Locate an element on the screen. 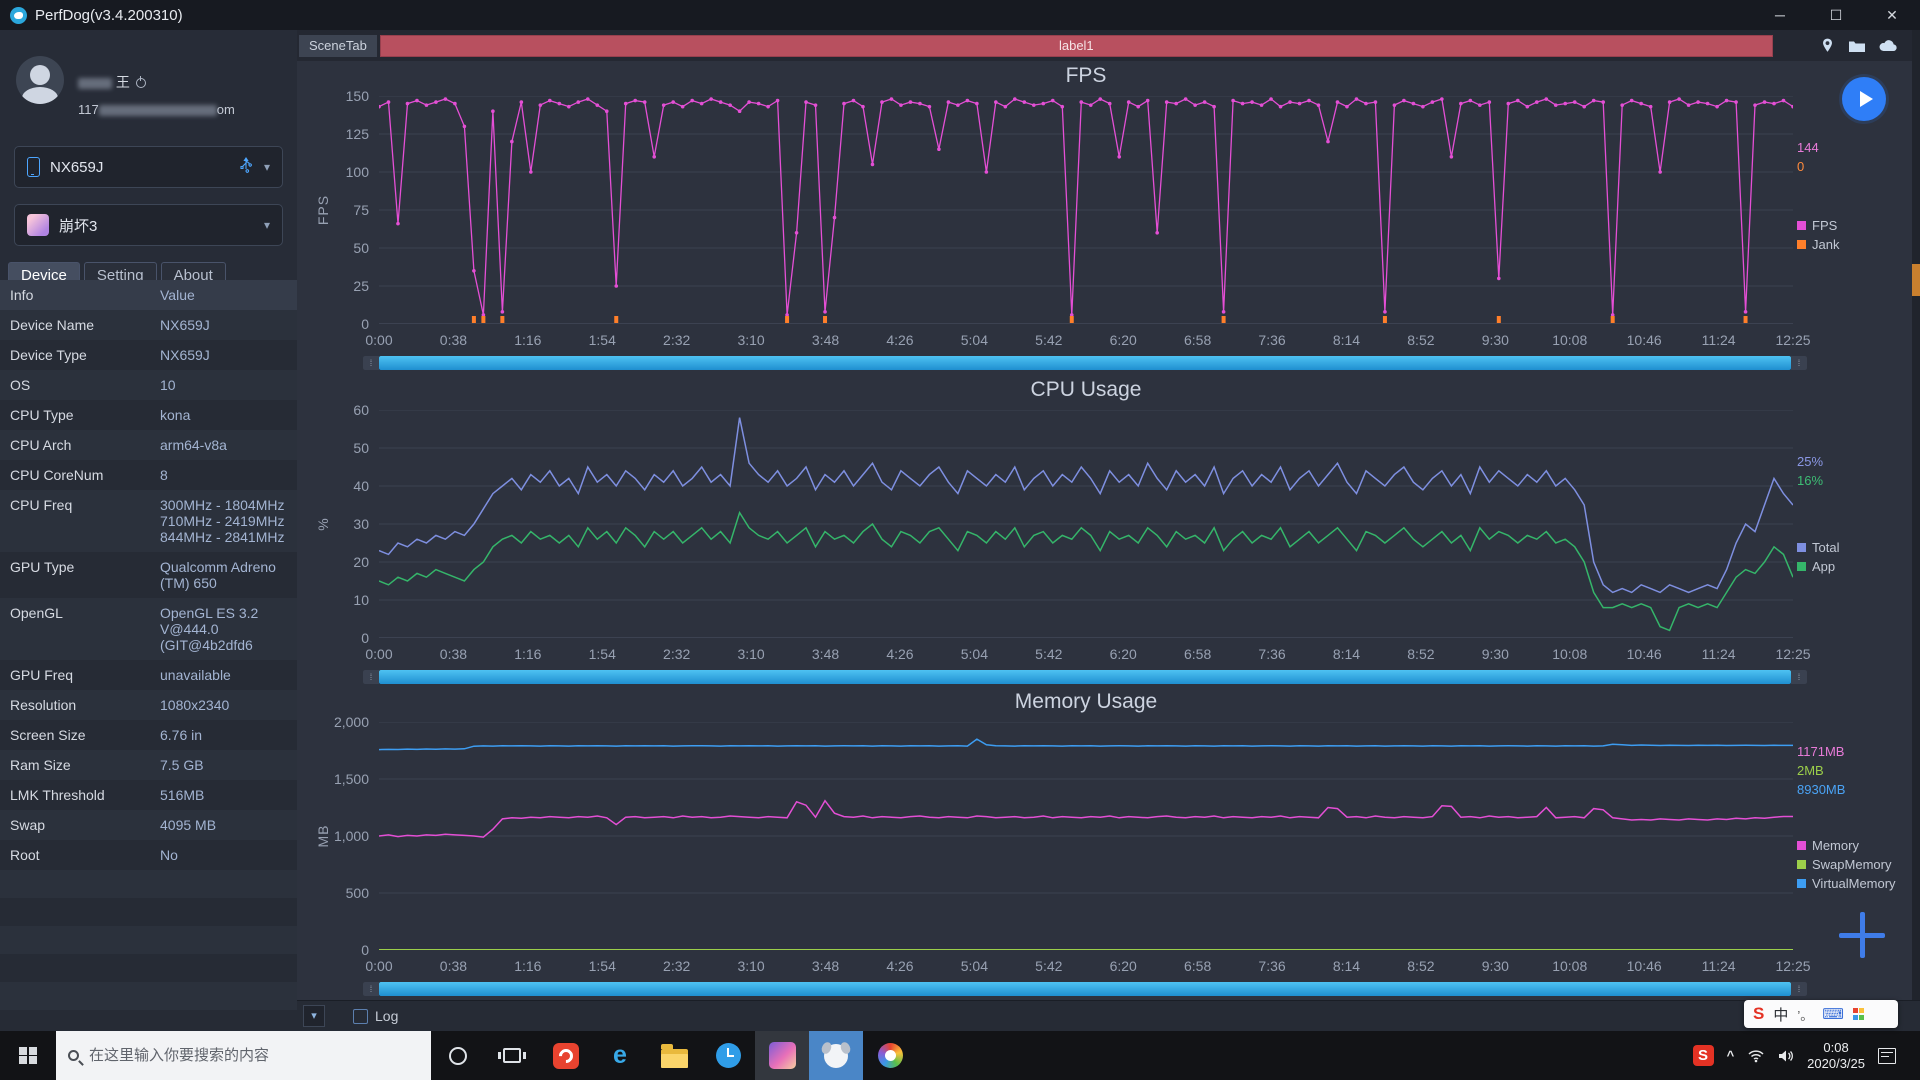  start-button is located at coordinates (28, 1055).